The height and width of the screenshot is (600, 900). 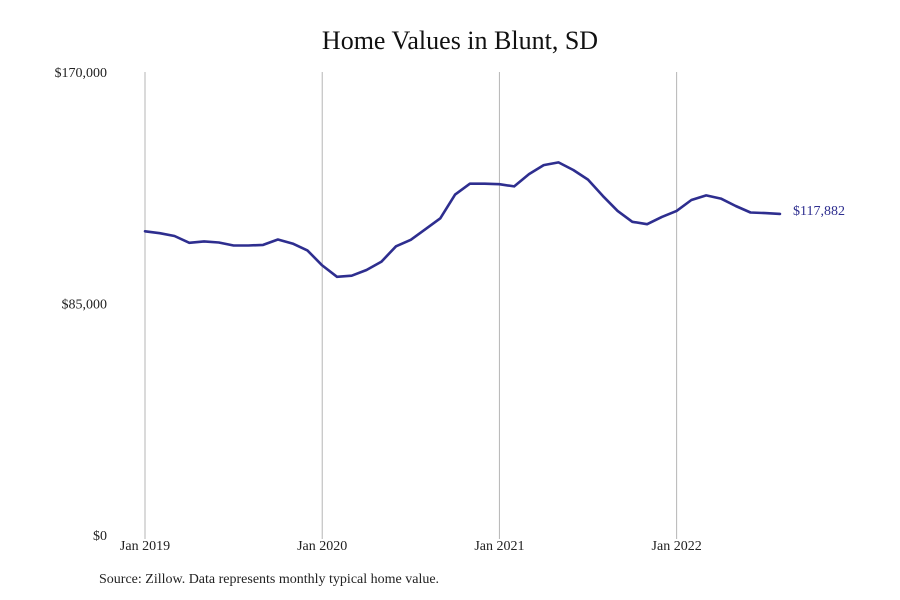 What do you see at coordinates (411, 546) in the screenshot?
I see `x-axis-tick-labels: Jan 2019 Jan 2020 Jan 2021 Jan 2022` at bounding box center [411, 546].